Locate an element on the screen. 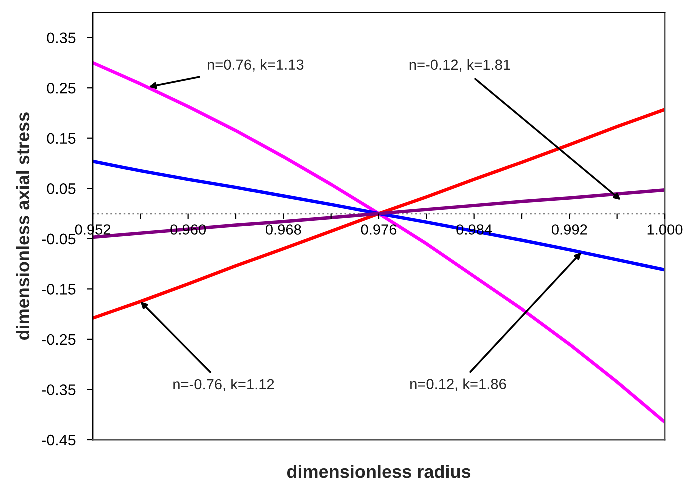  y-tick-label: -0.15 is located at coordinates (59, 289).